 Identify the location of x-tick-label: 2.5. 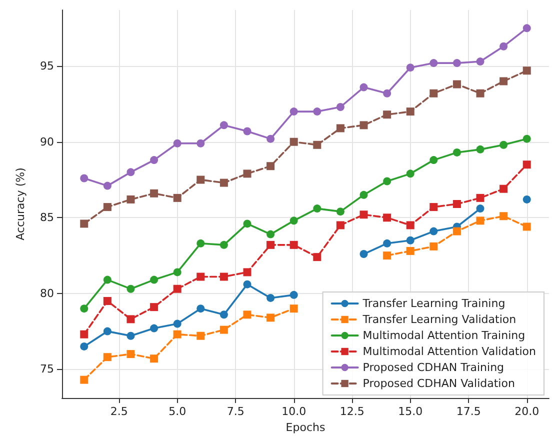
(119, 411).